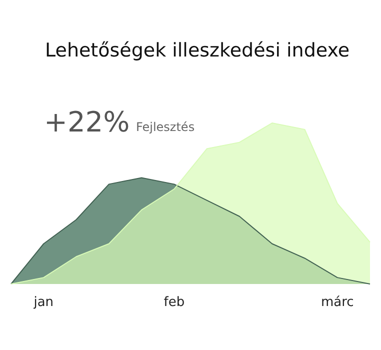 This screenshot has width=381, height=350. Describe the element at coordinates (174, 302) in the screenshot. I see `x-tick-label: feb` at that location.